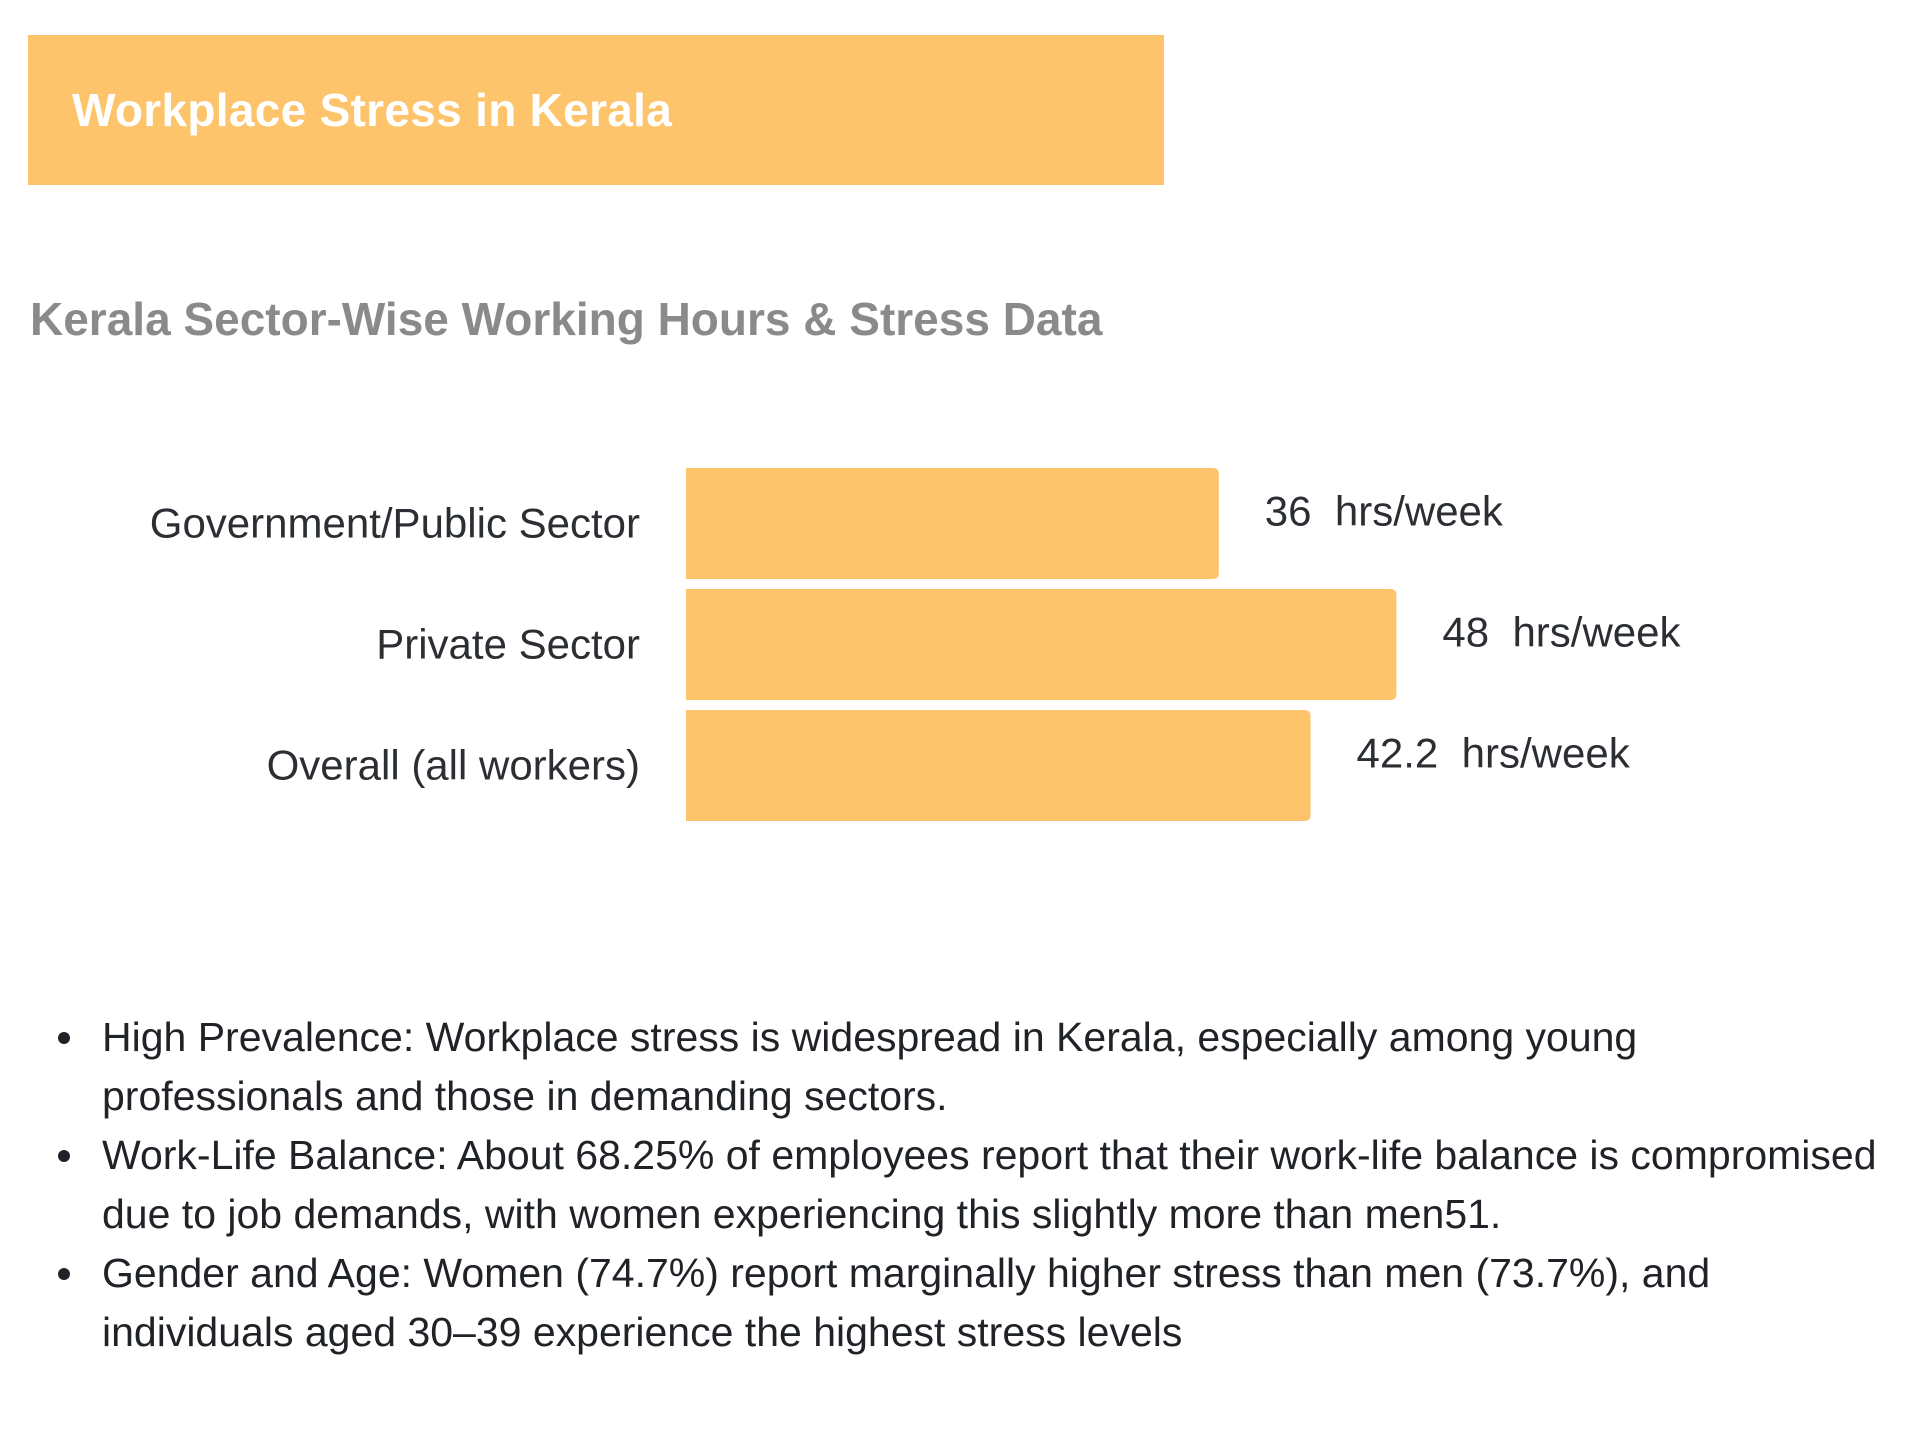 Image resolution: width=1920 pixels, height=1445 pixels. Describe the element at coordinates (1494, 753) in the screenshot. I see `value-label: 42.2 hrs/week` at that location.